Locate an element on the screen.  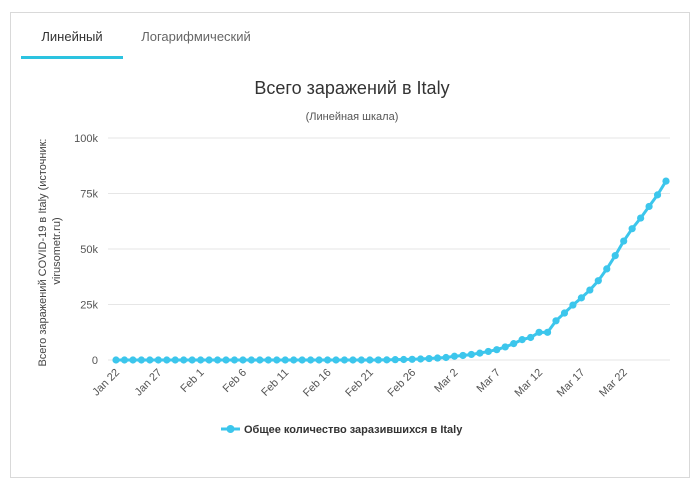
x-tick-label: Feb 26 is located at coordinates (402, 383).